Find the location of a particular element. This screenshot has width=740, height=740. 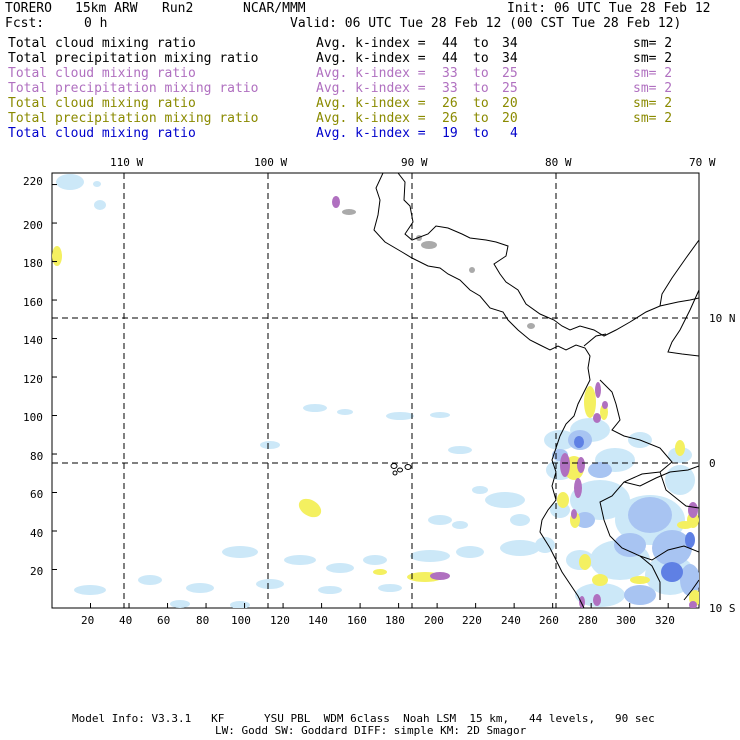

model-name: TORERO is located at coordinates (28, 8).